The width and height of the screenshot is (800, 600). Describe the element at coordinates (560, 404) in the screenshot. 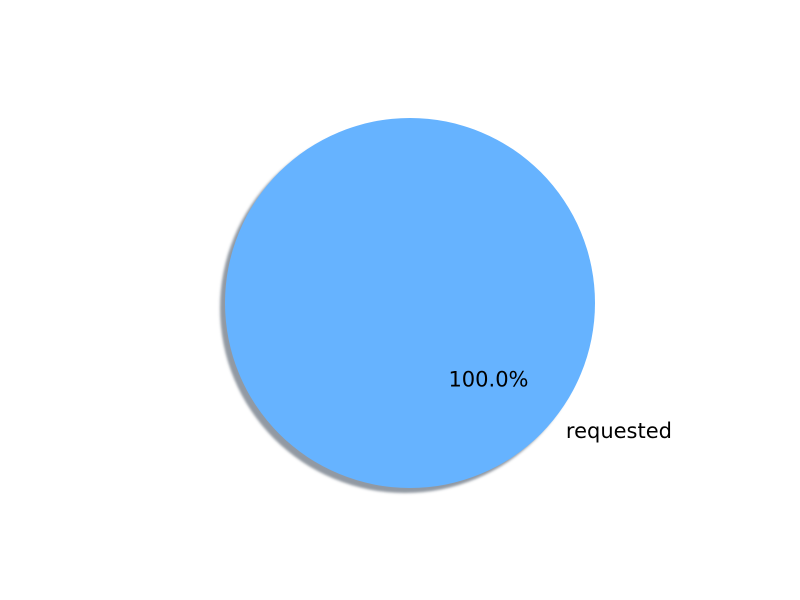

I see `pie-labels: 100.0% requested` at that location.